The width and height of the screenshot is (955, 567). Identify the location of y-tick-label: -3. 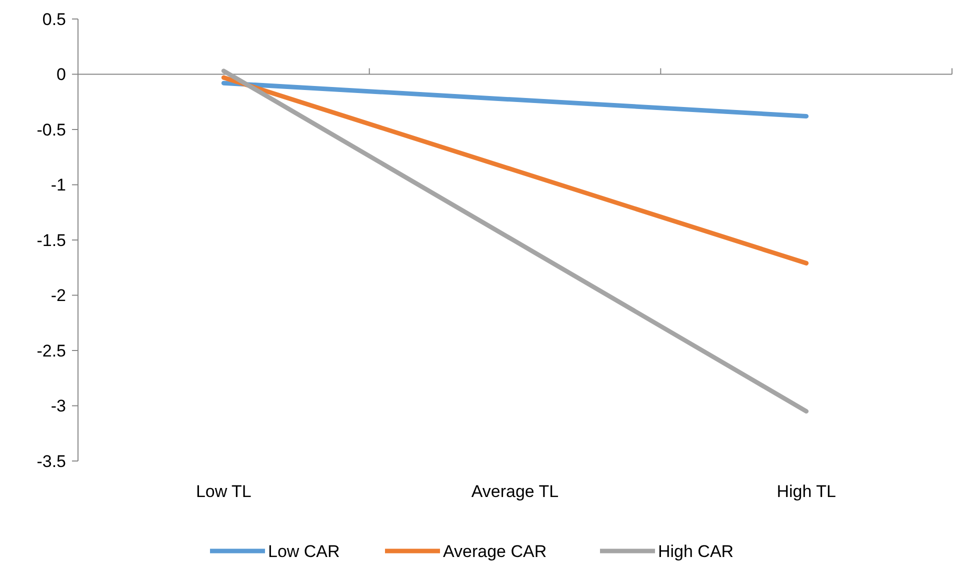
(58, 406).